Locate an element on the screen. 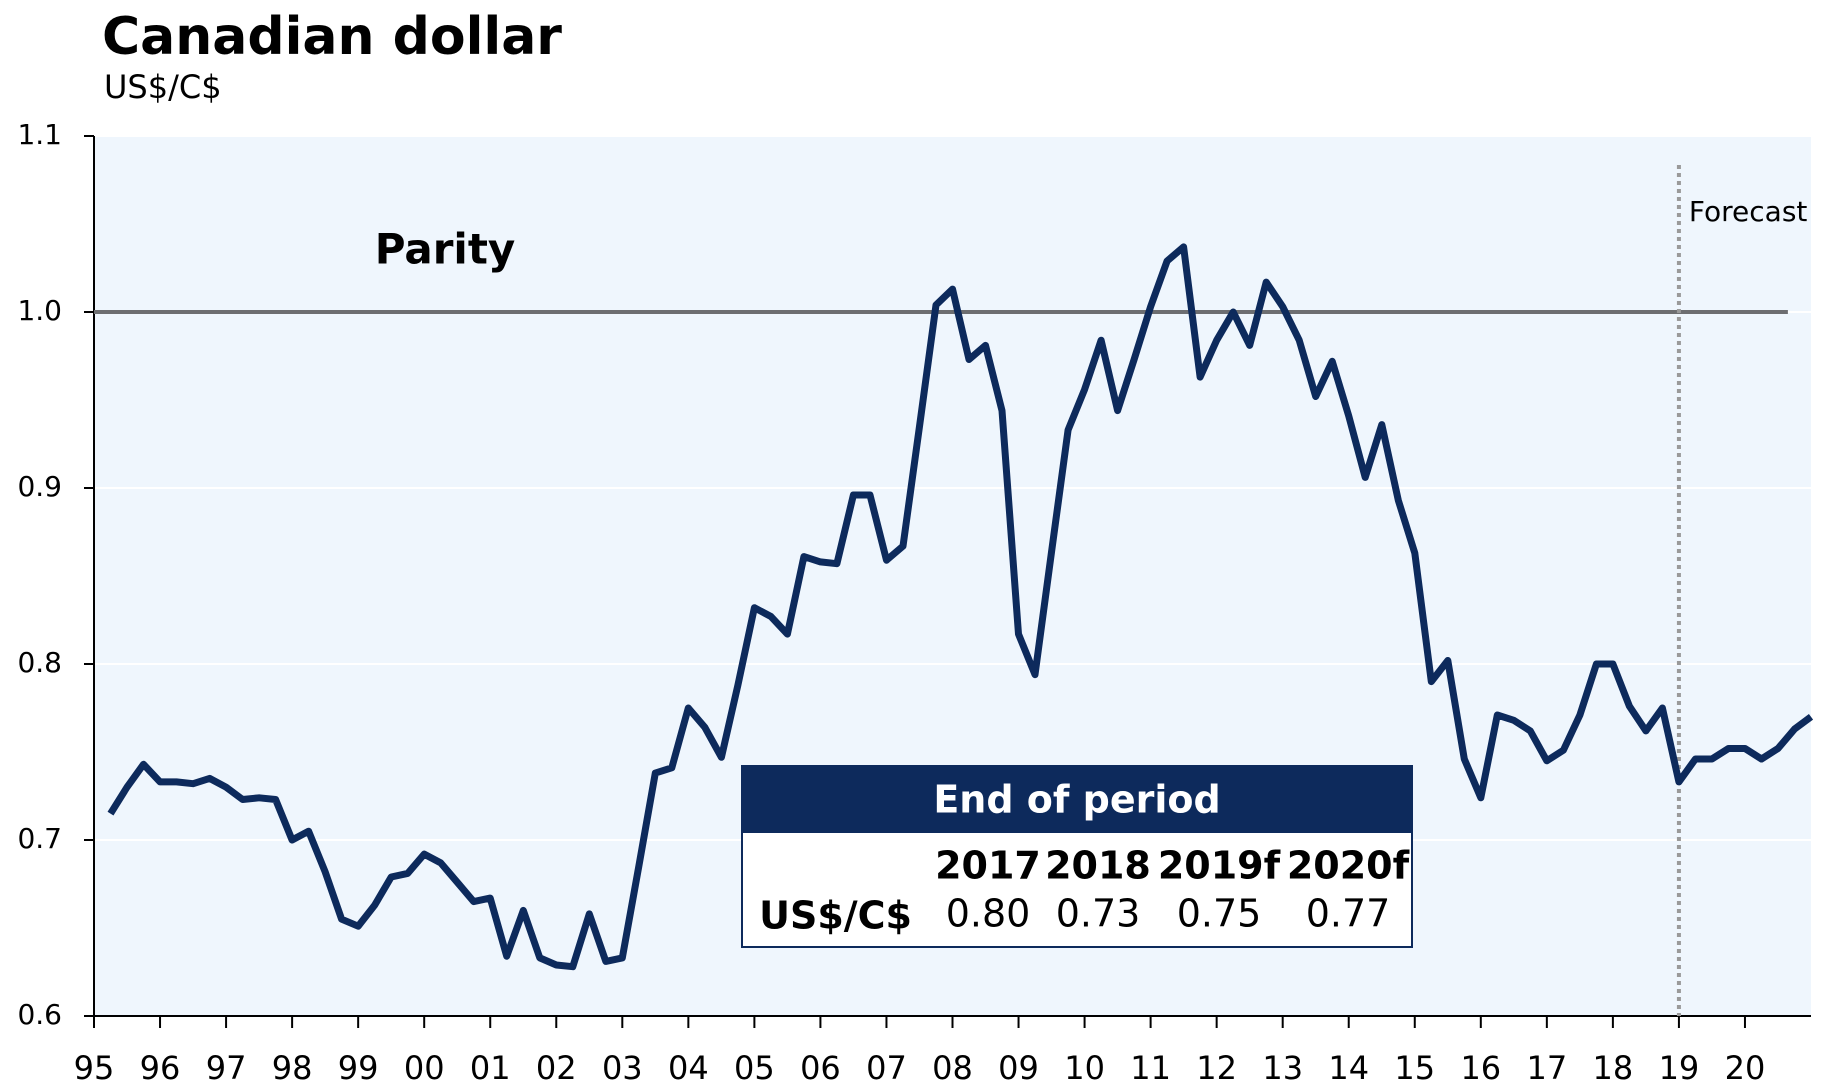 This screenshot has width=1828, height=1083. x-tick-label: 08 is located at coordinates (952, 1066).